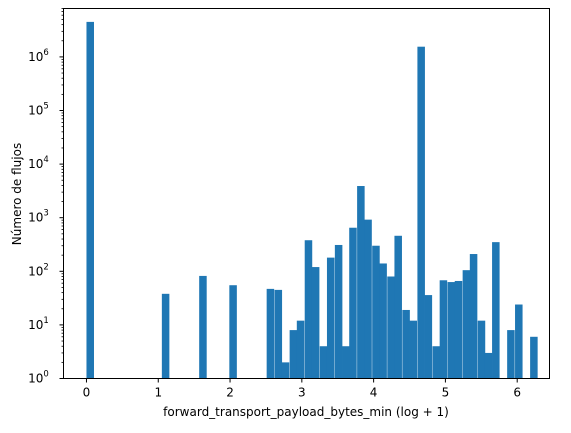 The image size is (571, 433). What do you see at coordinates (38, 324) in the screenshot?
I see `y-tick-label: 10¹` at bounding box center [38, 324].